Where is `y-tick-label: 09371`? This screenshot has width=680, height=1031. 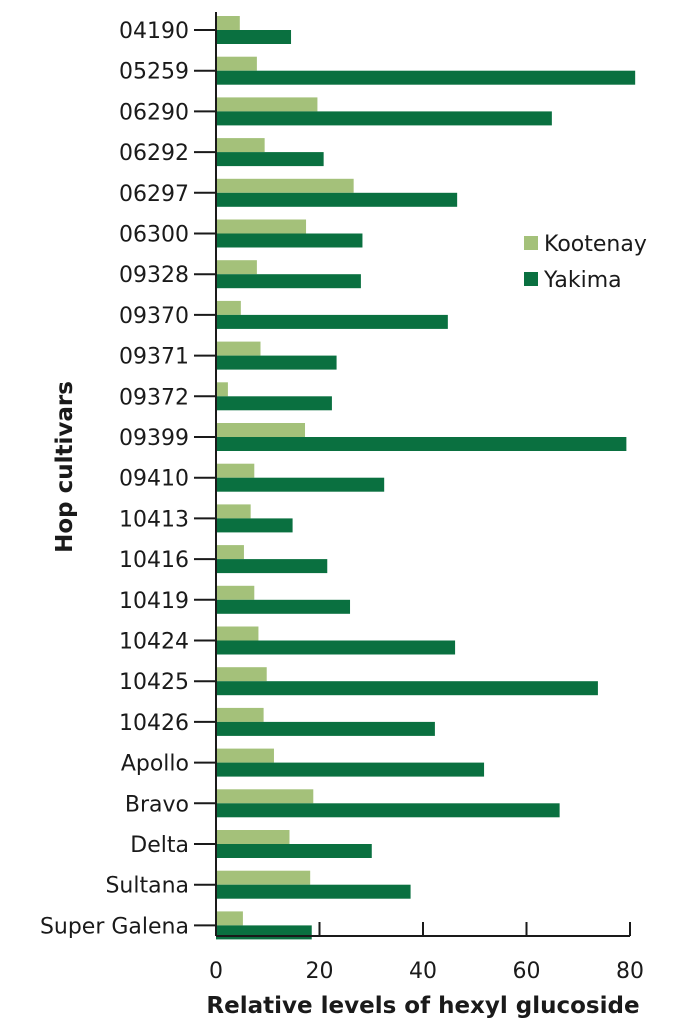 y-tick-label: 09371 is located at coordinates (154, 357).